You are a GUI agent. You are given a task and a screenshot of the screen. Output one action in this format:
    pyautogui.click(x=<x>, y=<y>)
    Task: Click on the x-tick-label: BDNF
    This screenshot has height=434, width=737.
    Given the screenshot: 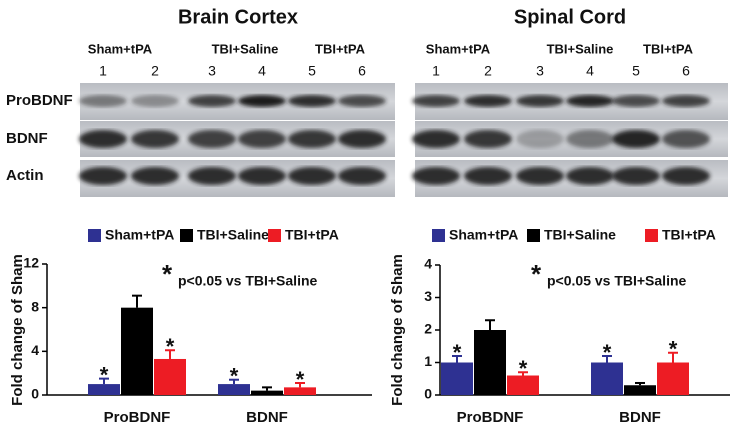 What is the action you would take?
    pyautogui.click(x=267, y=417)
    